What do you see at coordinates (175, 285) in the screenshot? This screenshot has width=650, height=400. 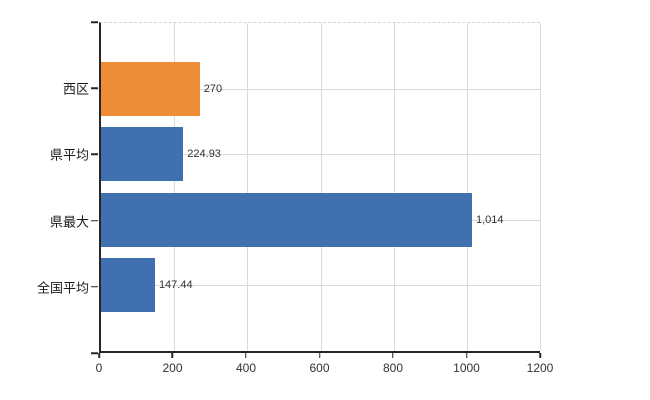 I see `bar-value-label: 147.44` at bounding box center [175, 285].